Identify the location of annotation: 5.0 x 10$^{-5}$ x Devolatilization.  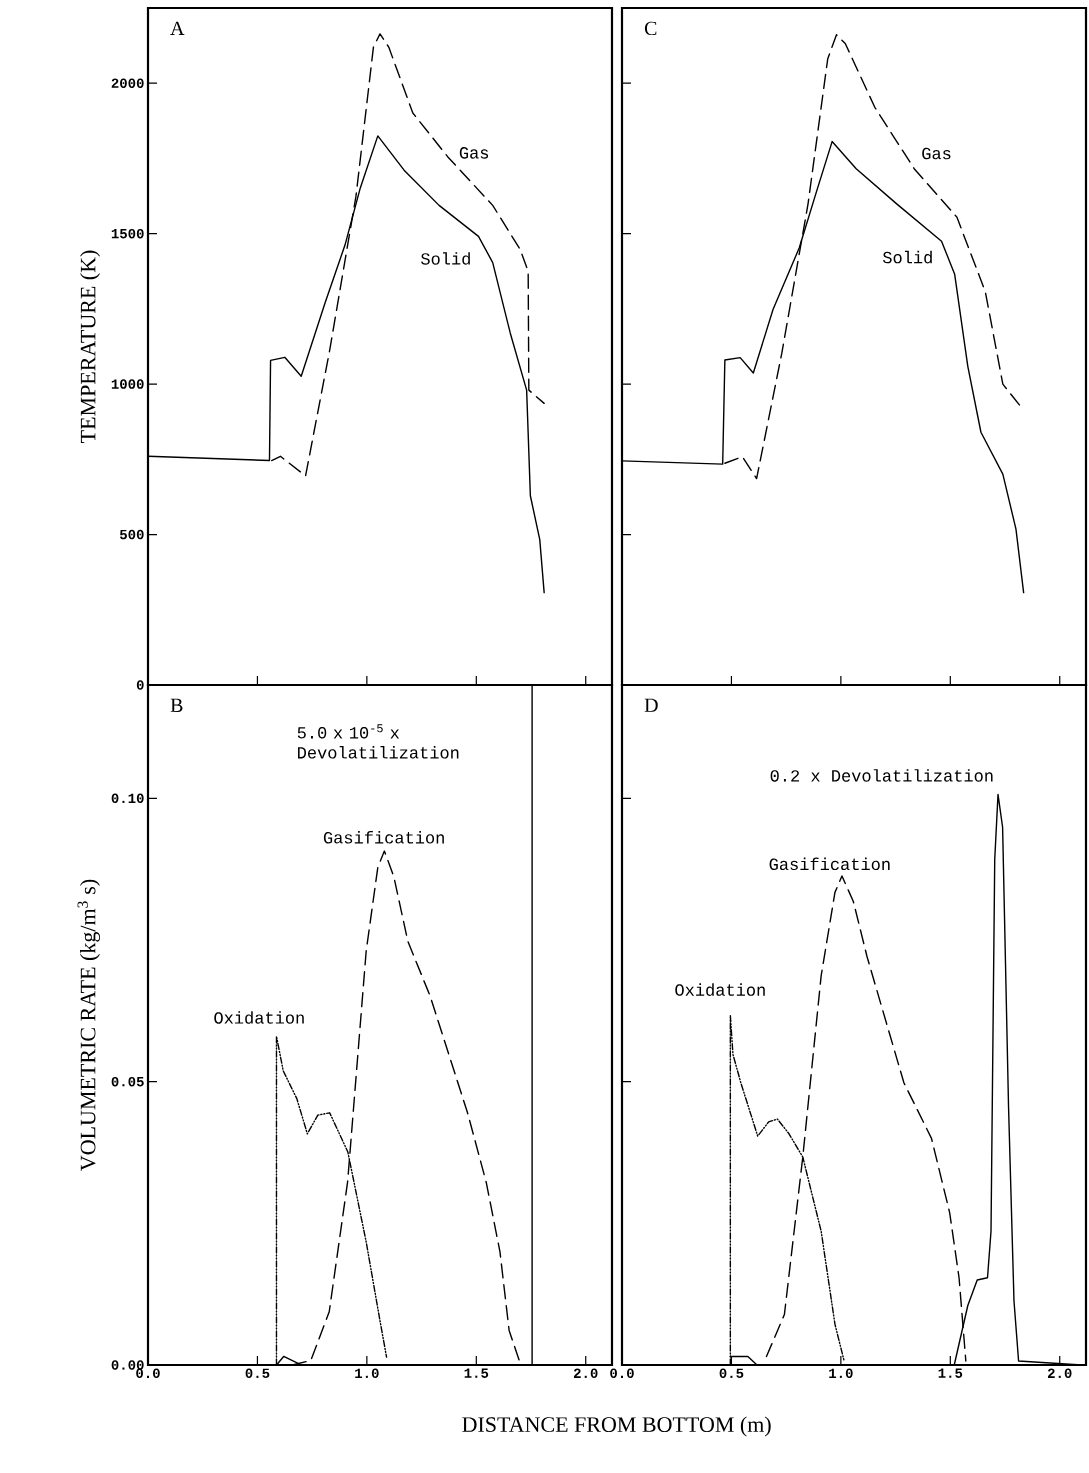
(378, 741).